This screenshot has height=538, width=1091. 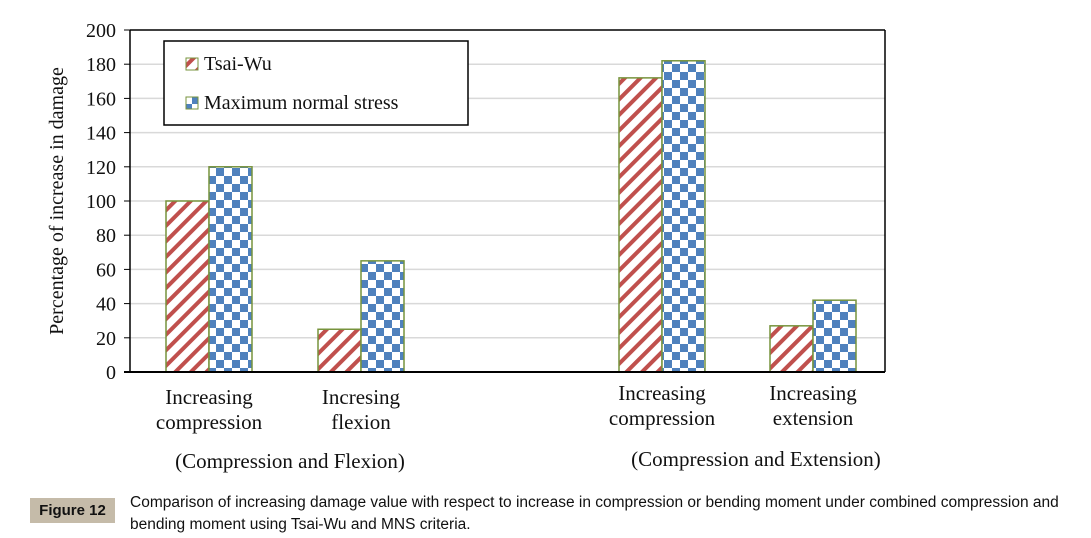 I want to click on y-tick-label: 40, so click(x=106, y=305).